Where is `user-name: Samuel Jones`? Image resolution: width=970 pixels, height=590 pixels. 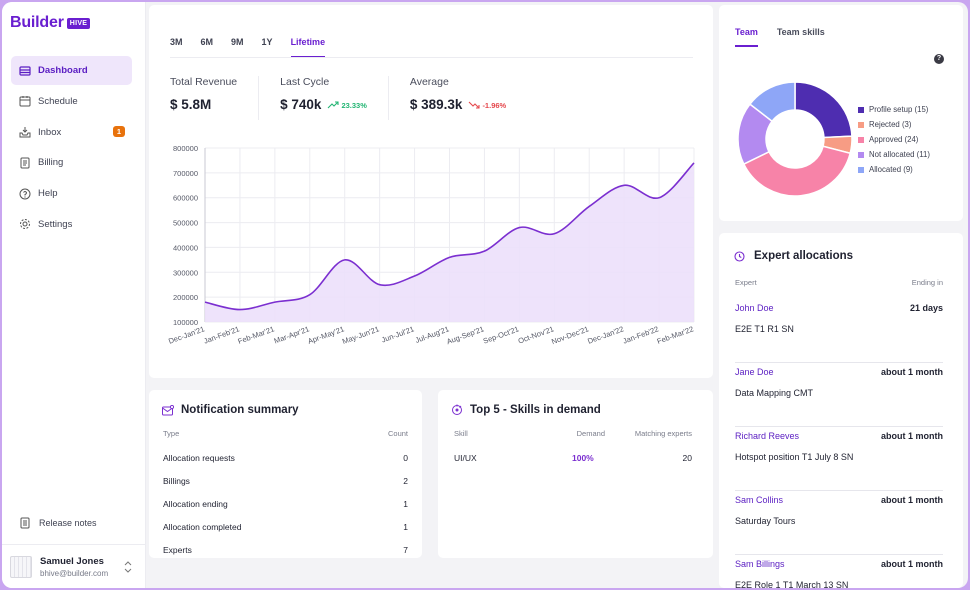 user-name: Samuel Jones is located at coordinates (72, 561).